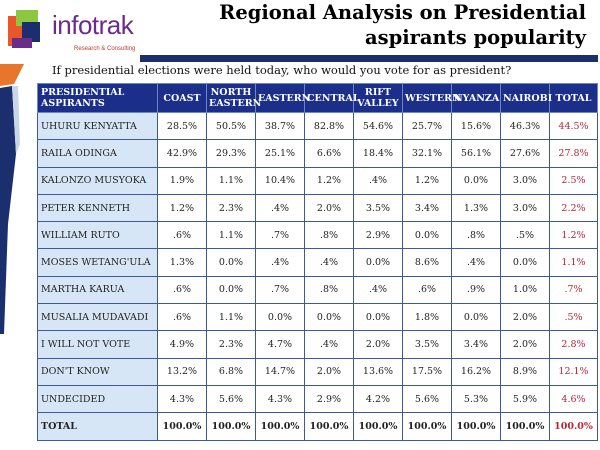 This screenshot has height=450, width=600. Describe the element at coordinates (97, 371) in the screenshot. I see `aspirant-name: DON'T KNOW` at that location.